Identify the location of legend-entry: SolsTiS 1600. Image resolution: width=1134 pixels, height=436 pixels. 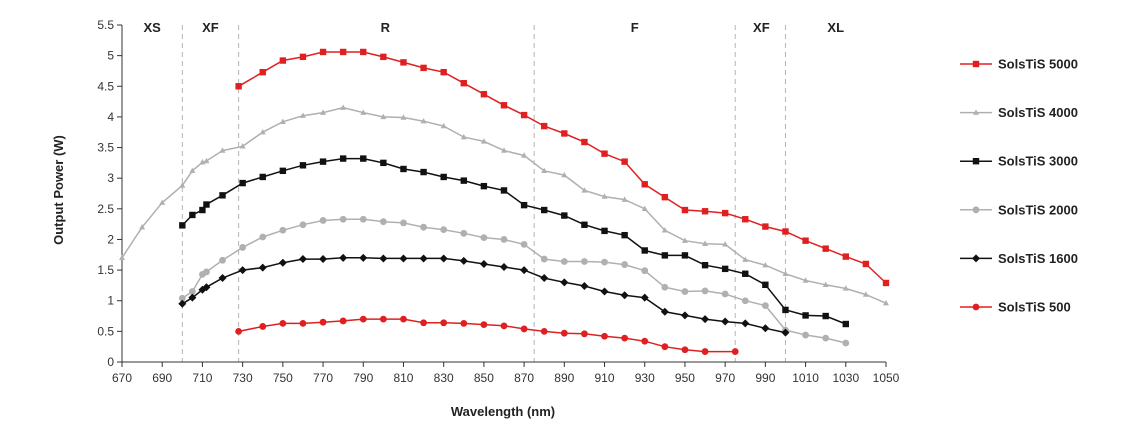
(1019, 258).